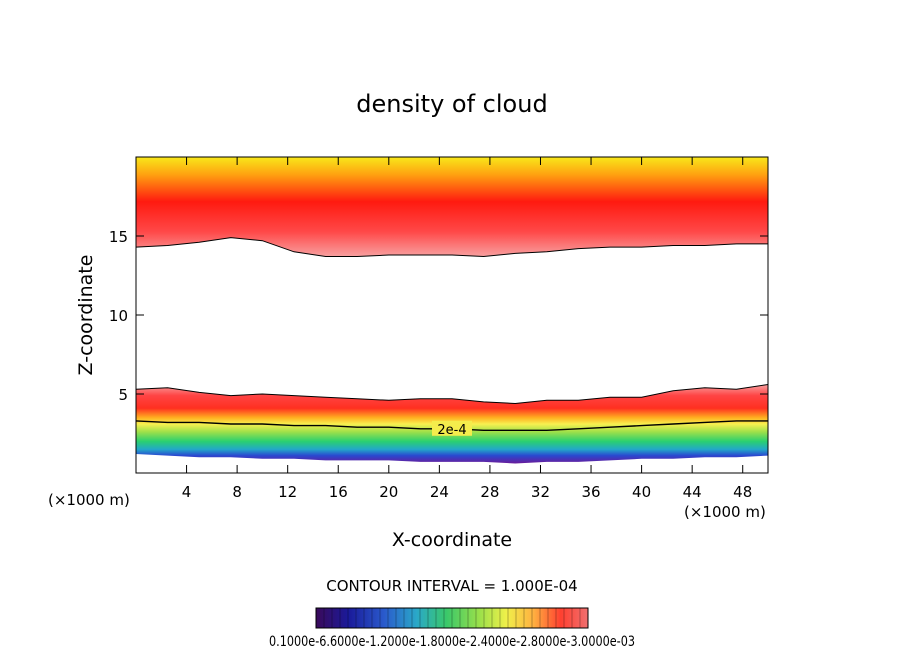  What do you see at coordinates (452, 207) in the screenshot?
I see `upper-cloud-layer` at bounding box center [452, 207].